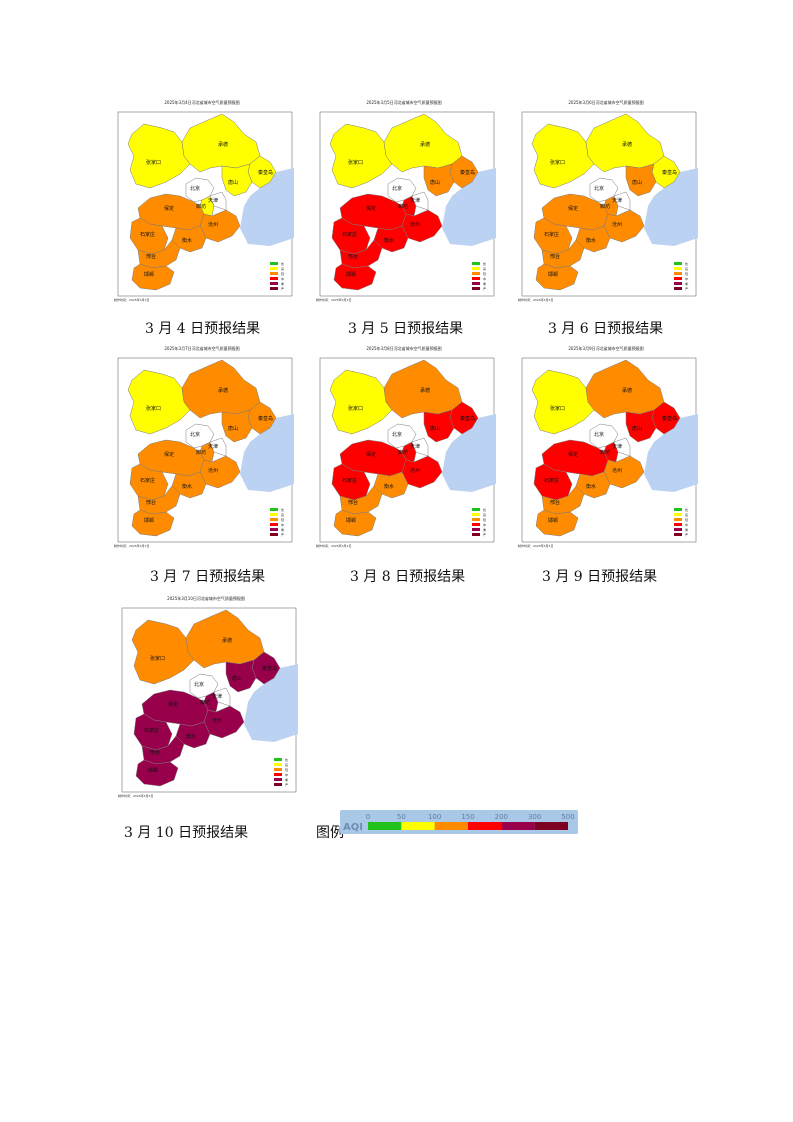 This screenshot has height=1122, width=793. I want to click on region-label-zhangjiakou: 张家口, so click(557, 162).